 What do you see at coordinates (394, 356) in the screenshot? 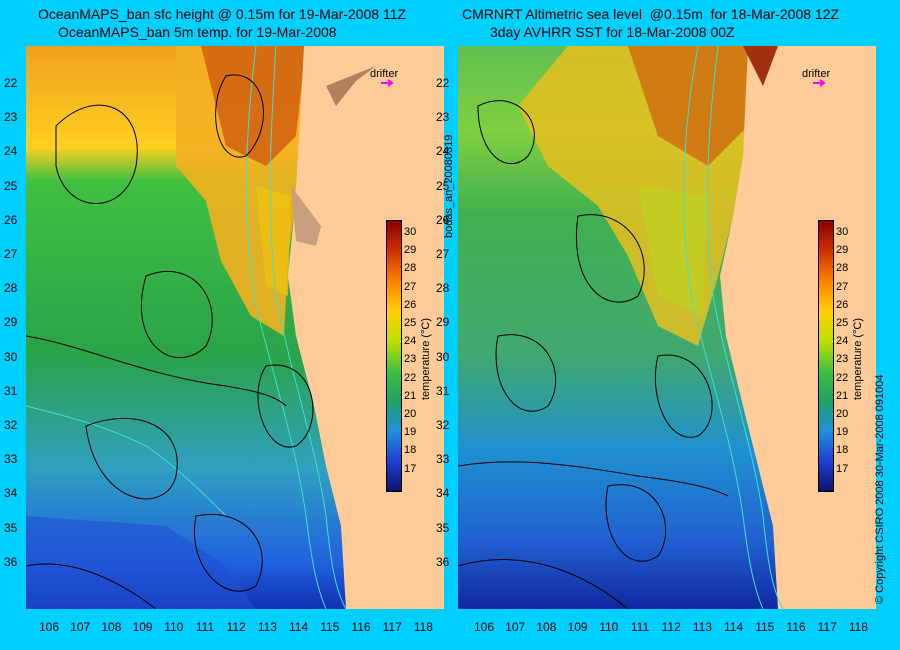
I see `left-colorbar` at bounding box center [394, 356].